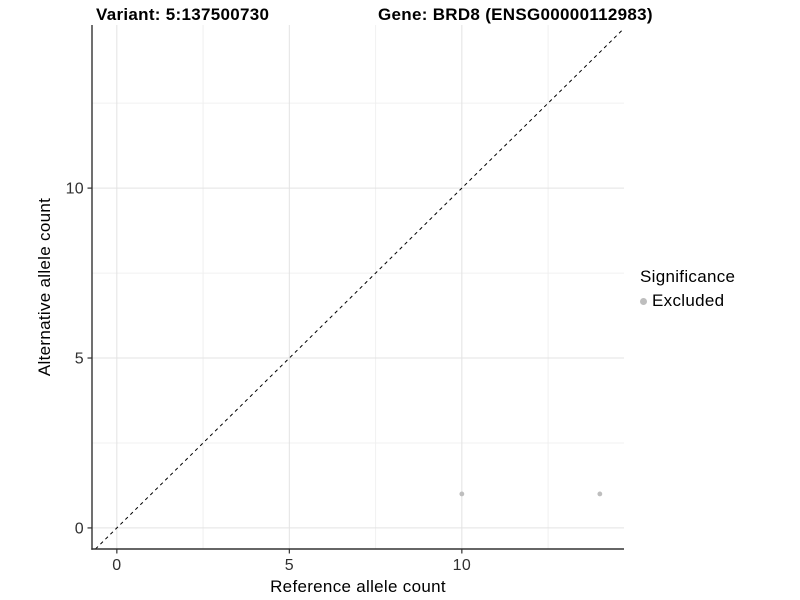 The image size is (800, 600). Describe the element at coordinates (643, 301) in the screenshot. I see `legend-point-key-icon` at that location.